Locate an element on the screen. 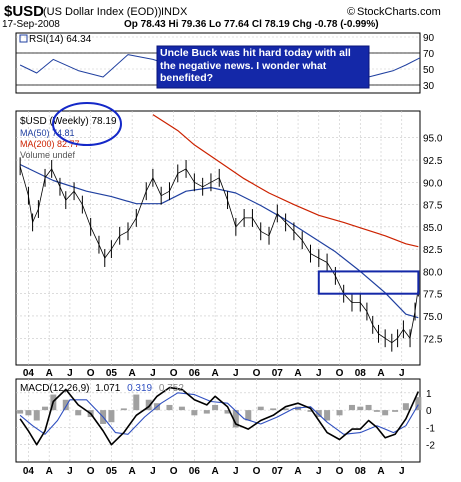  rsi-tick-label: 90 is located at coordinates (429, 38).